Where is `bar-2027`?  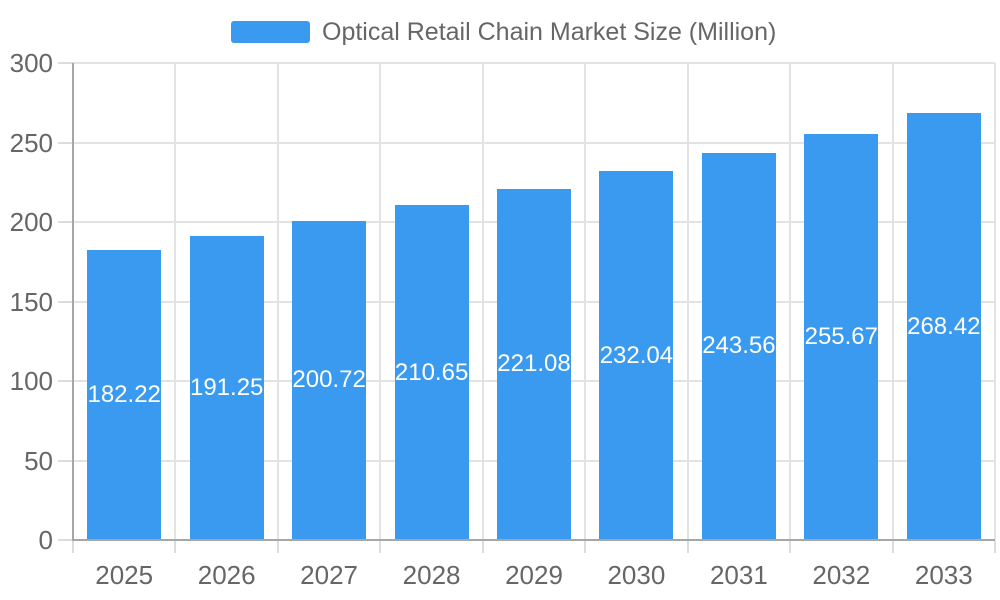 bar-2027 is located at coordinates (329, 379).